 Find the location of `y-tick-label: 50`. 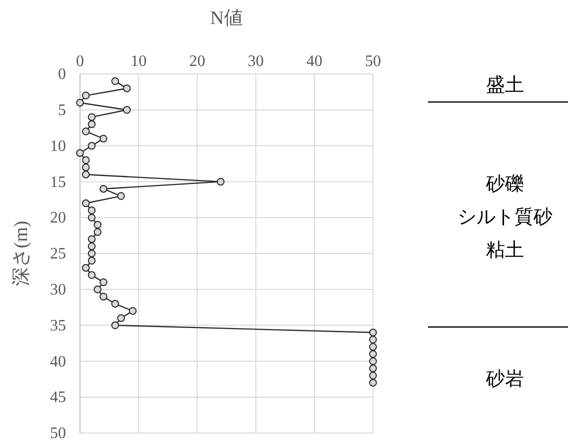

y-tick-label: 50 is located at coordinates (58, 433).